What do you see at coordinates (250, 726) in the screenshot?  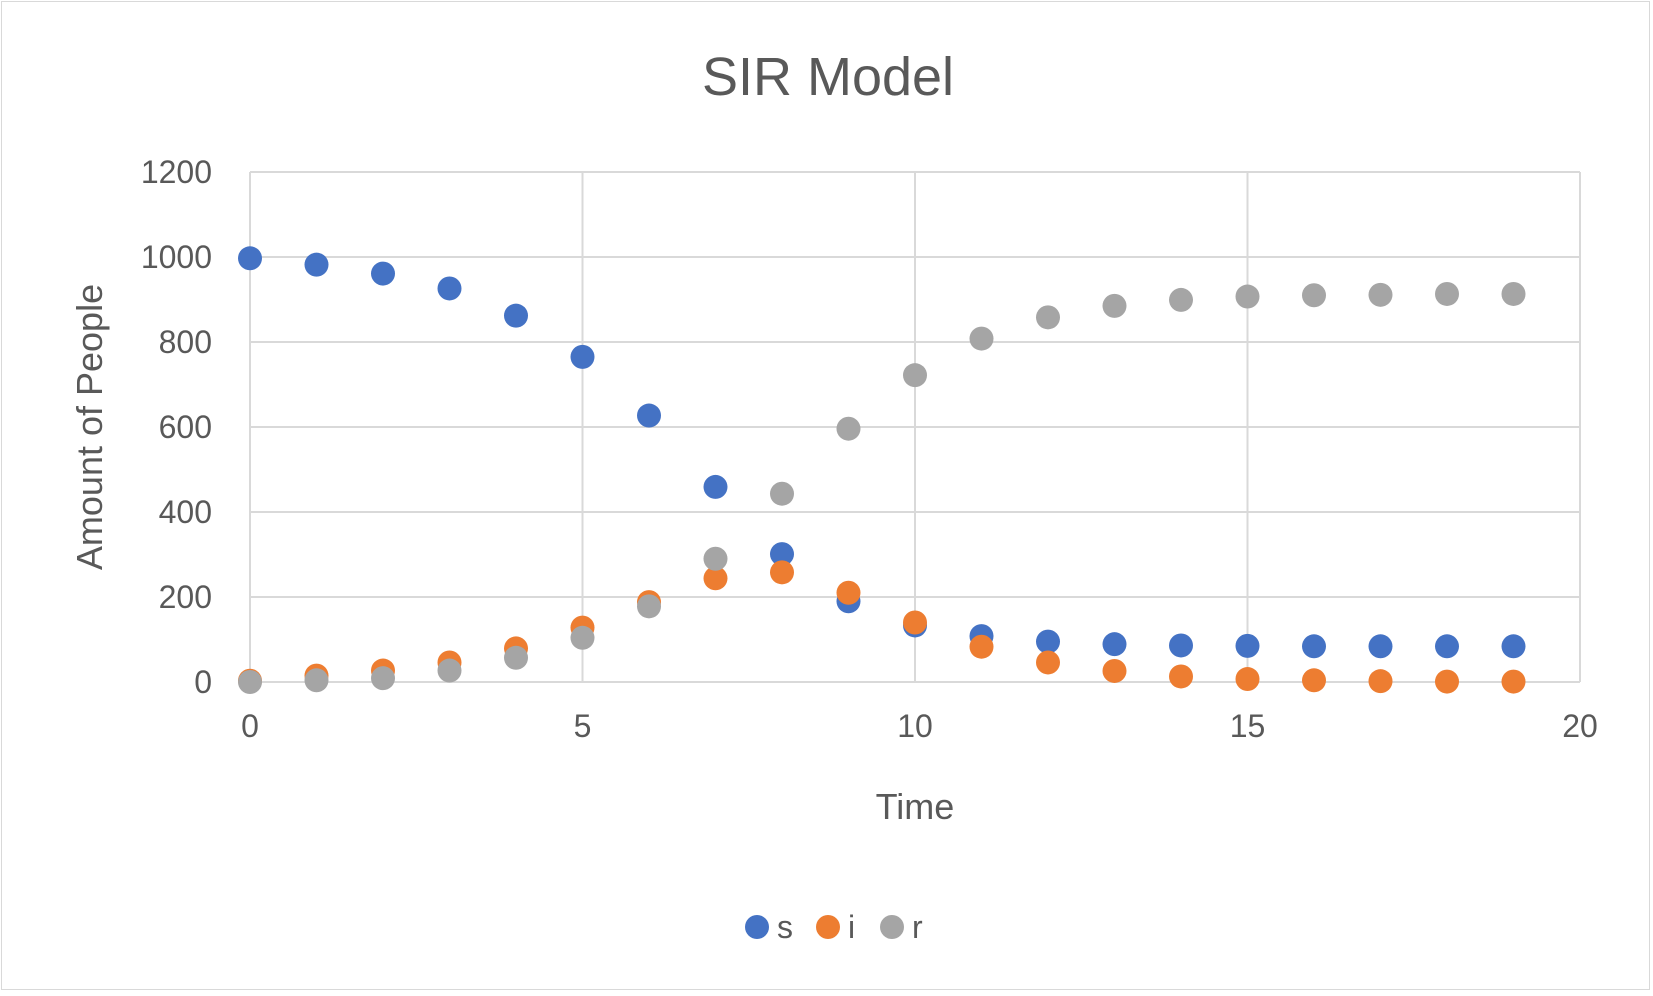 I see `x-tick-label: 0` at bounding box center [250, 726].